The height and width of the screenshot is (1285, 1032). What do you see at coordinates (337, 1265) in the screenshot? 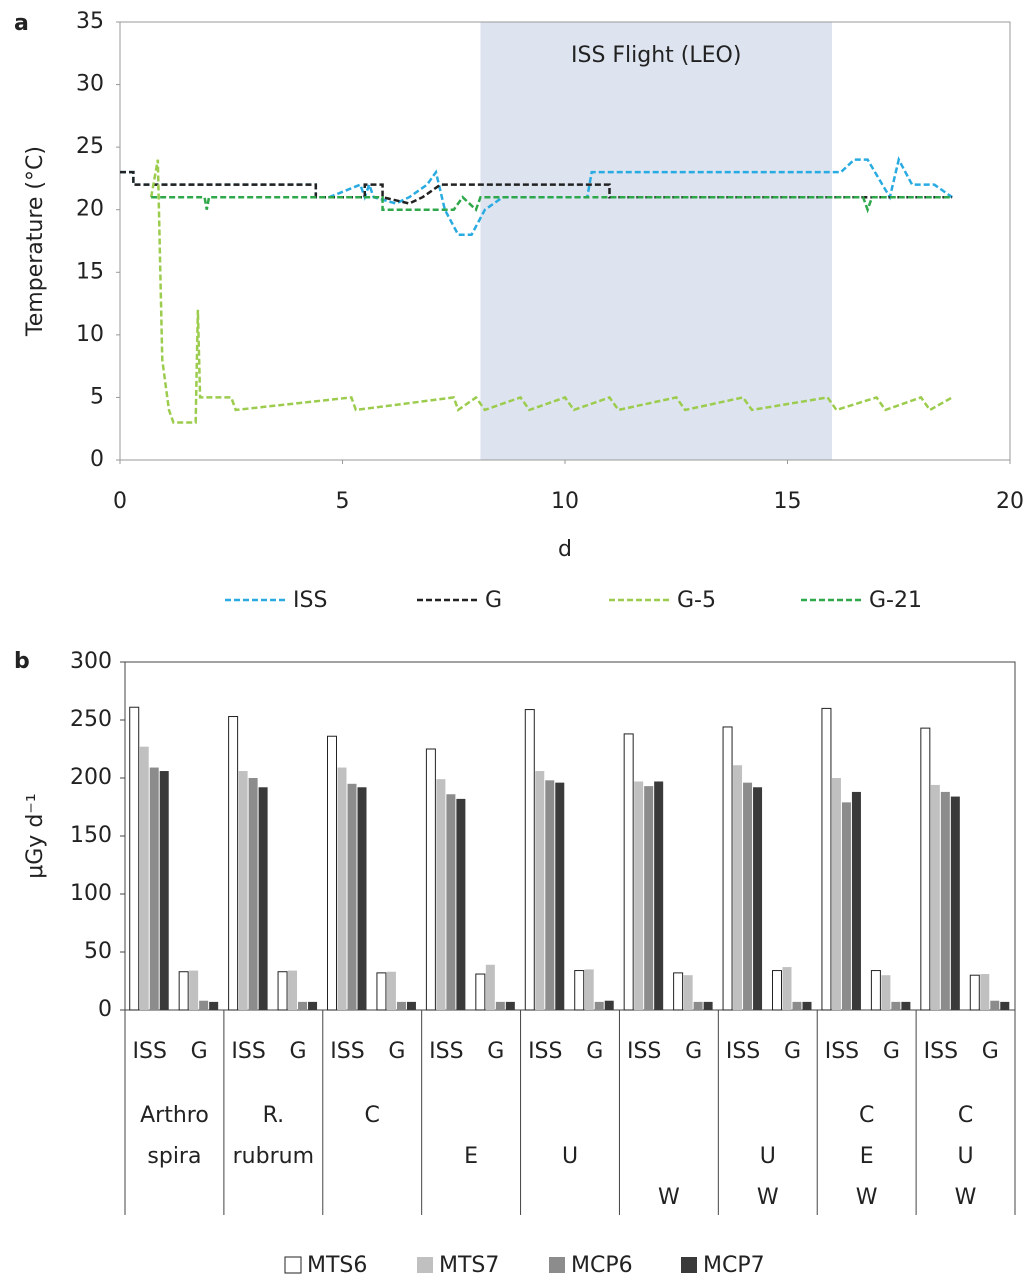
I see `legend-label: MTS6` at bounding box center [337, 1265].